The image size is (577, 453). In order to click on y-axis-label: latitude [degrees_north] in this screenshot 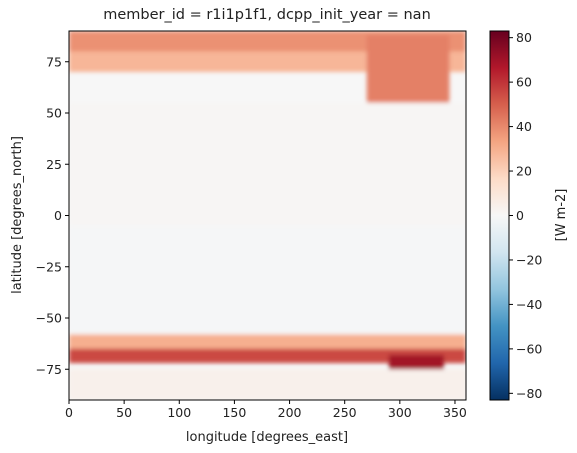, I will do `click(17, 215)`.